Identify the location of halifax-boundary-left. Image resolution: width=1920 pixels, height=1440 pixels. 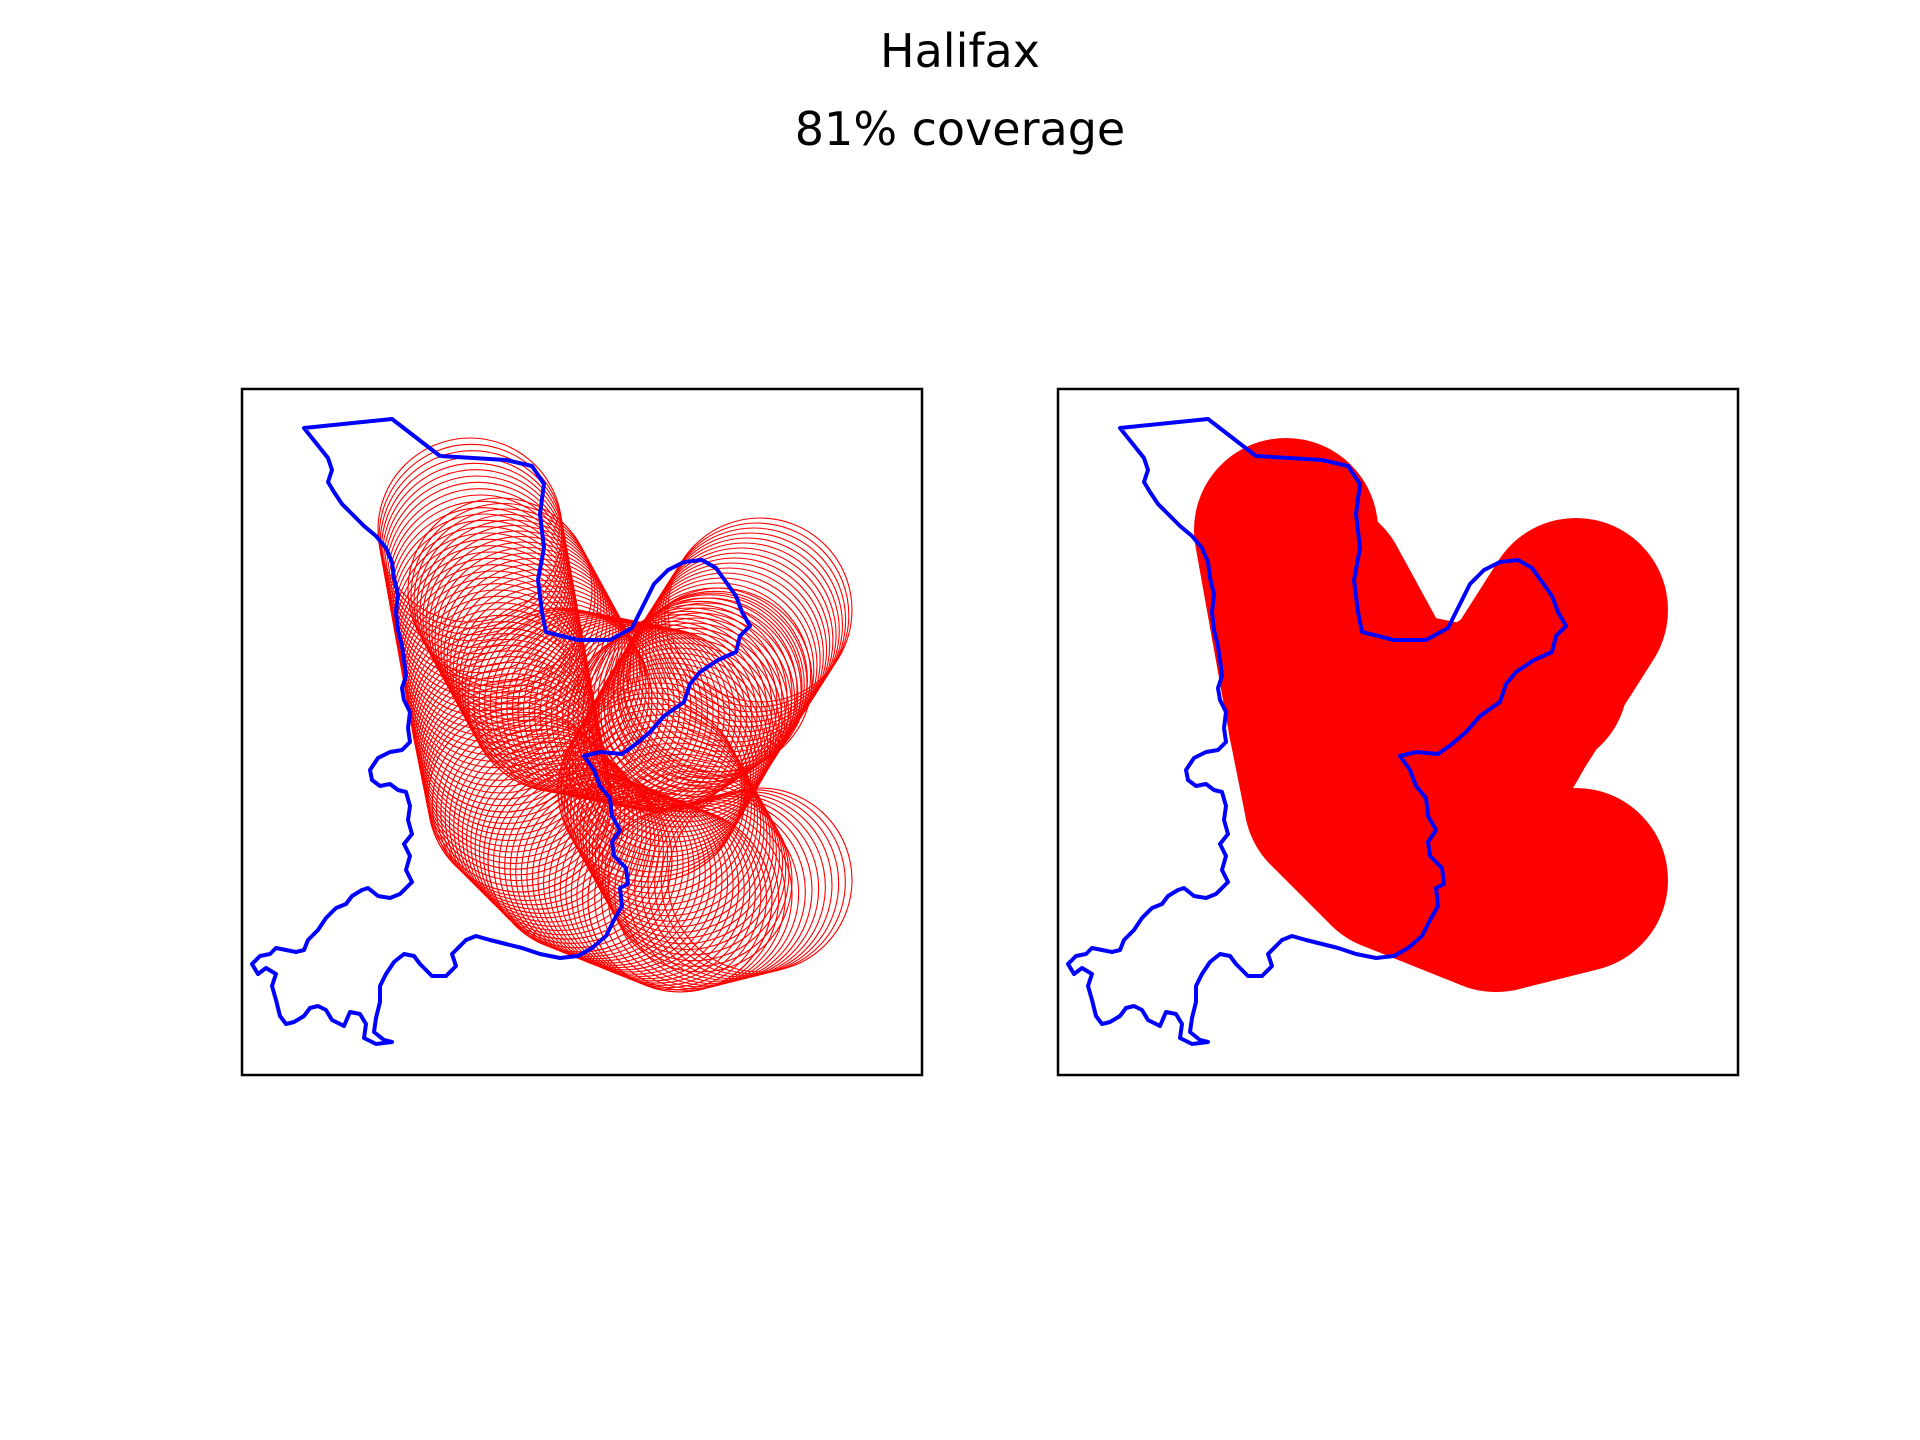
(501, 731).